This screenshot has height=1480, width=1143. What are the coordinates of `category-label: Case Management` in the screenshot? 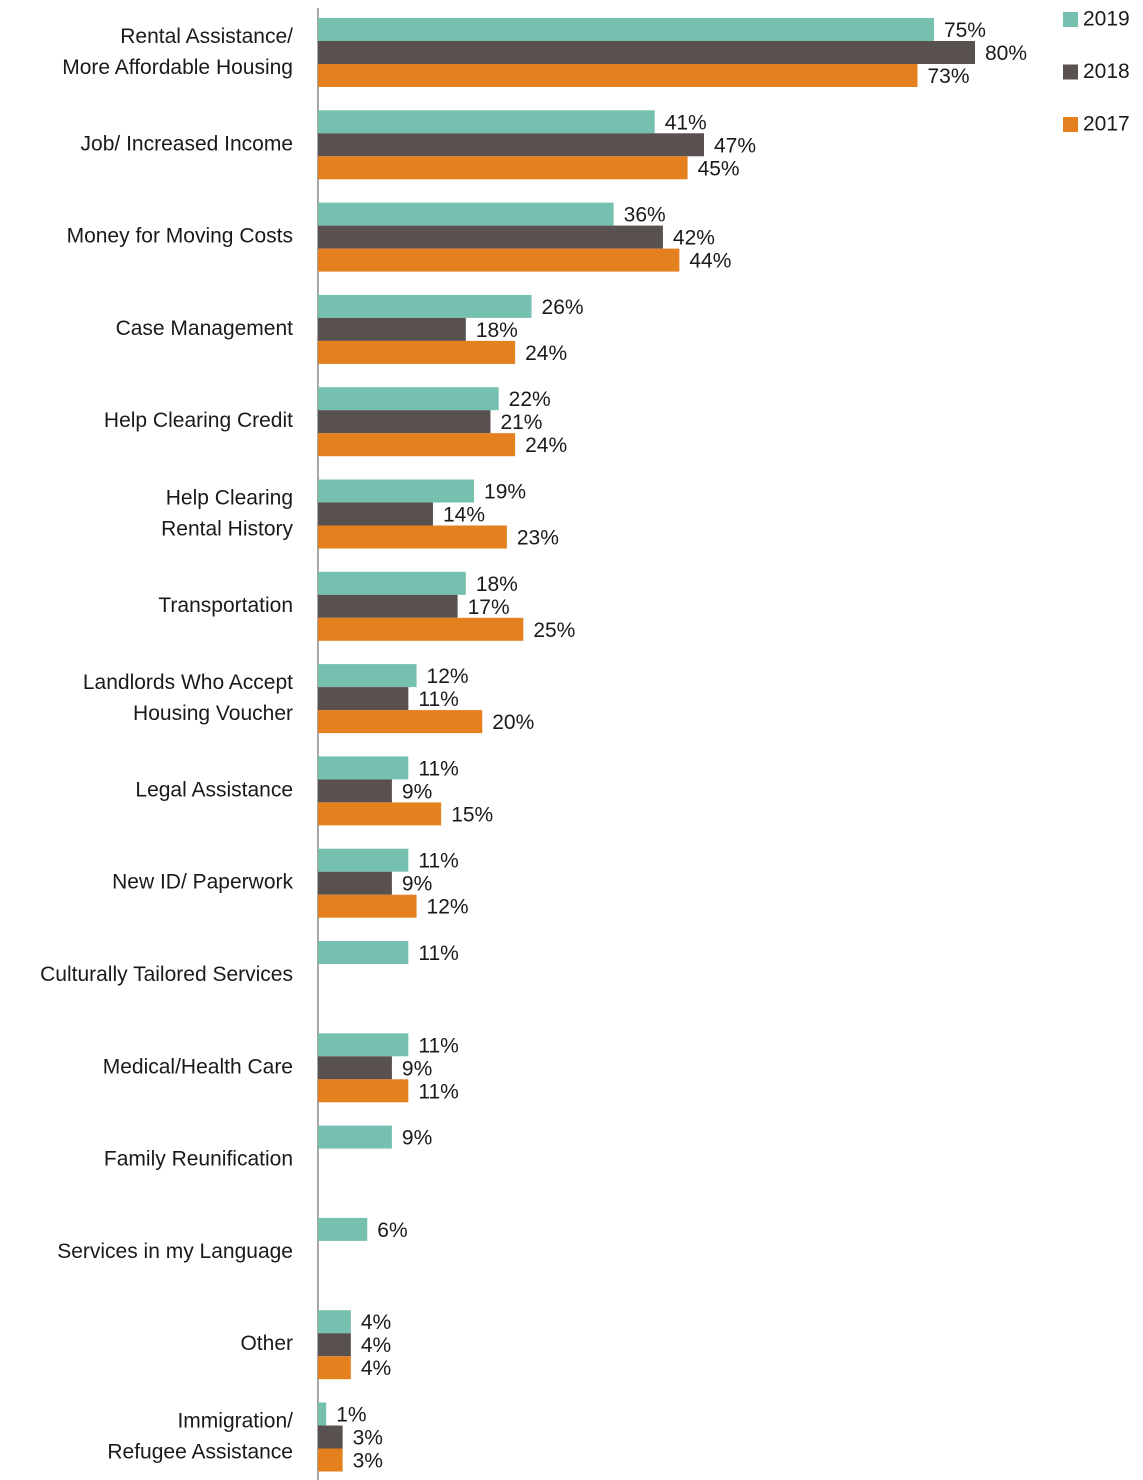 It's located at (205, 328).